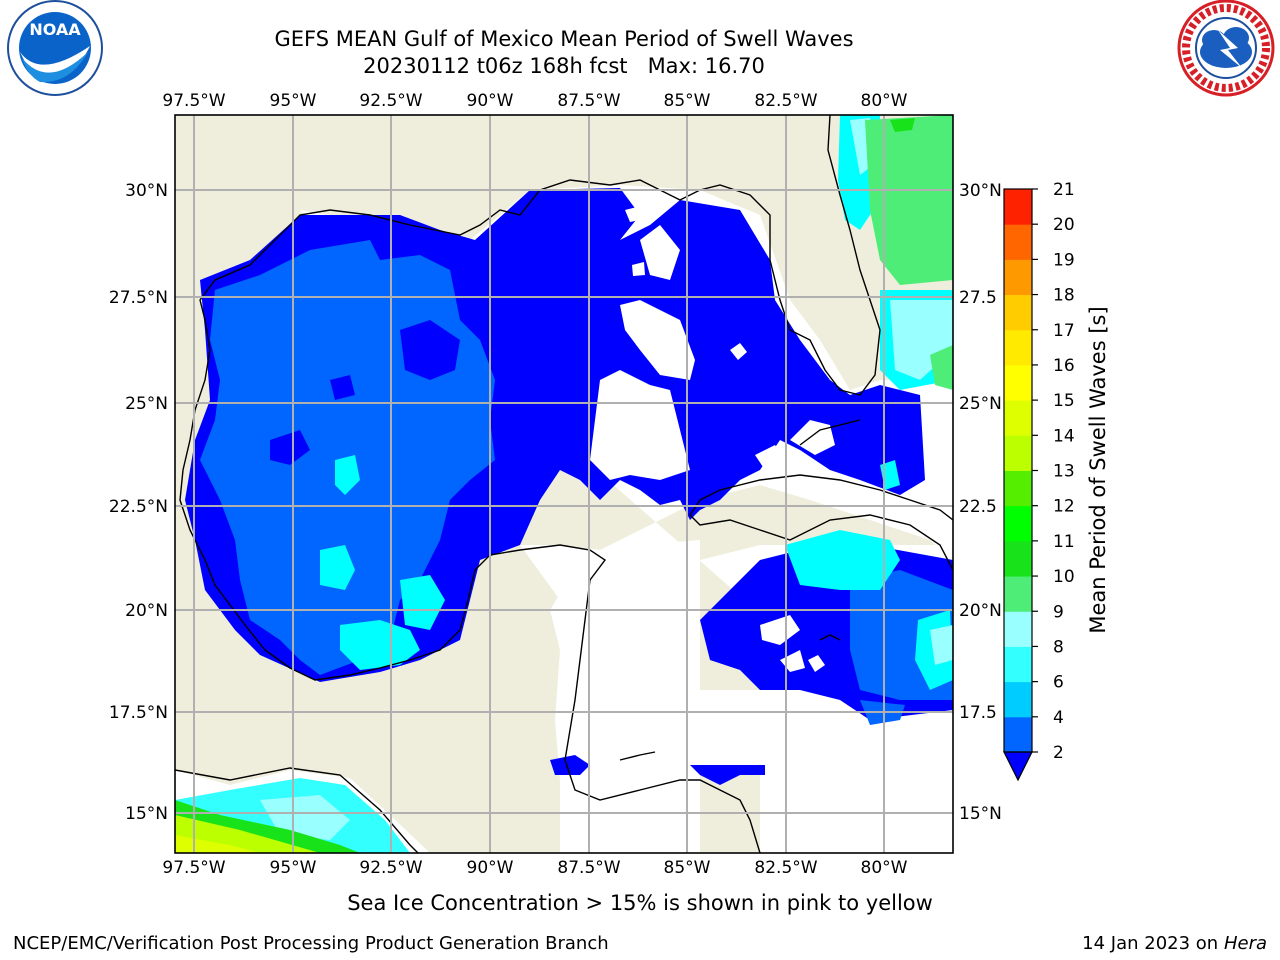  I want to click on colorbar: 2 4 6 8 9 10 11 12 13 14 15 16 17 18 19 20 21, so click(1039, 481).